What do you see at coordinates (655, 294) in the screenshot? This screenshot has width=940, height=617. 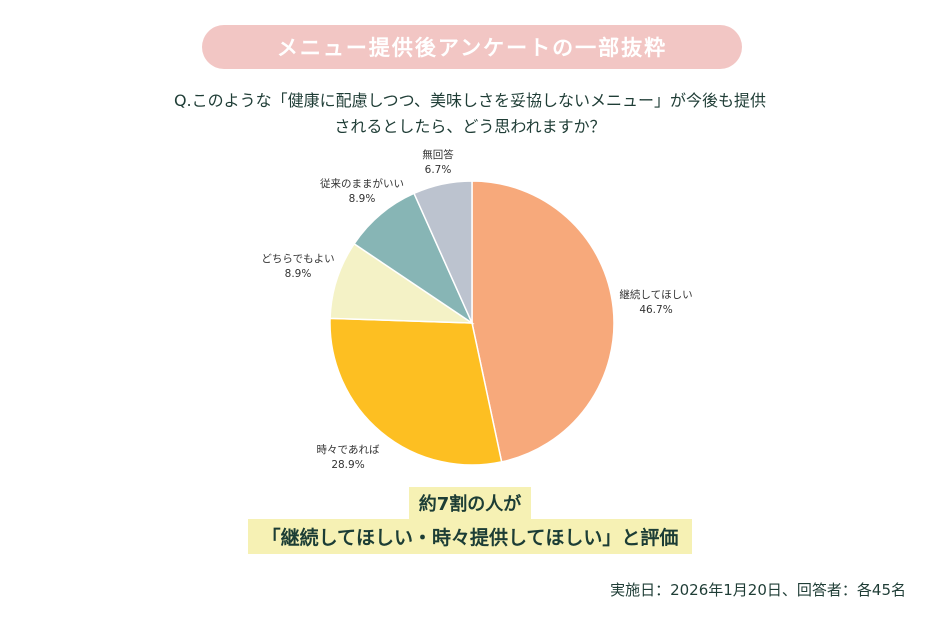 I see `slice-label-0: 継続してほしい` at bounding box center [655, 294].